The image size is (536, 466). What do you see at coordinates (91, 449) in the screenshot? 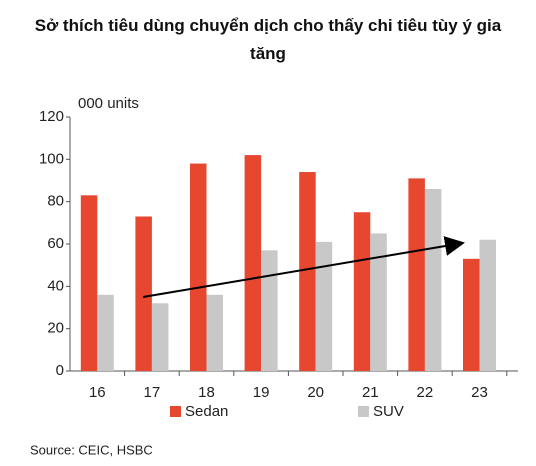
I see `source: Source: CEIC, HSBC` at bounding box center [91, 449].